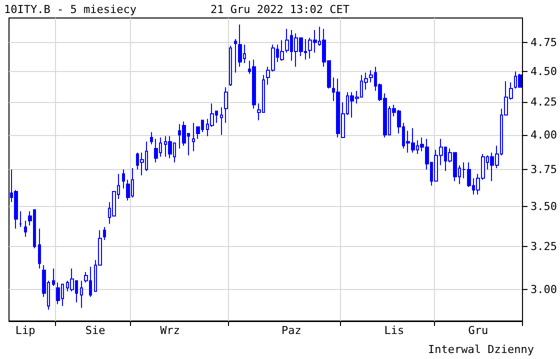 The height and width of the screenshot is (359, 560). What do you see at coordinates (544, 135) in the screenshot?
I see `y-tick-label: 4.00` at bounding box center [544, 135].